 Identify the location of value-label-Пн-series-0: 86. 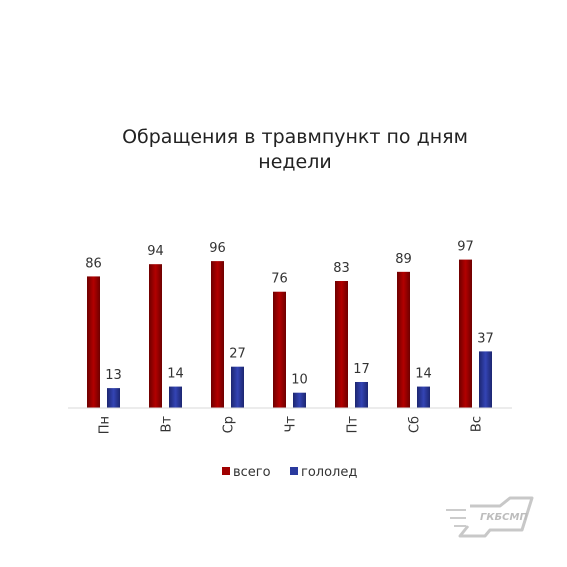
(93, 263).